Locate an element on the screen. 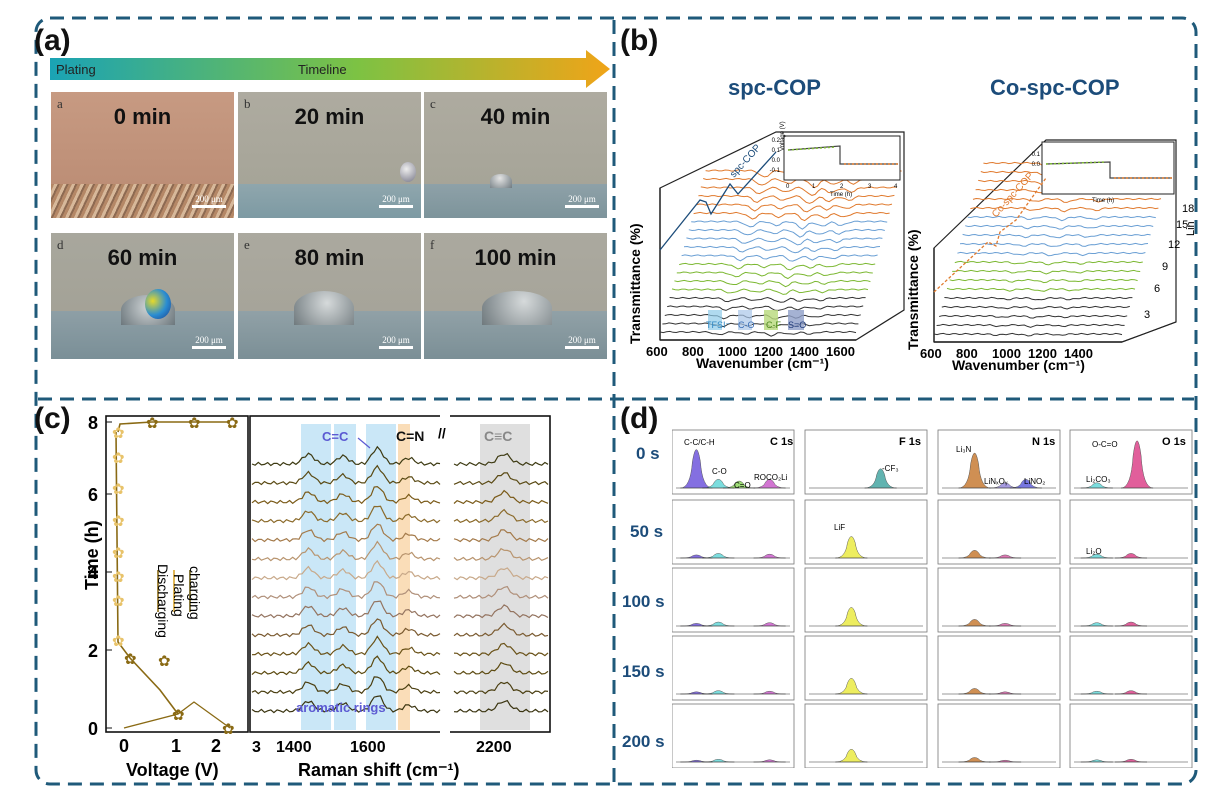  deposit is located at coordinates (501, 181).